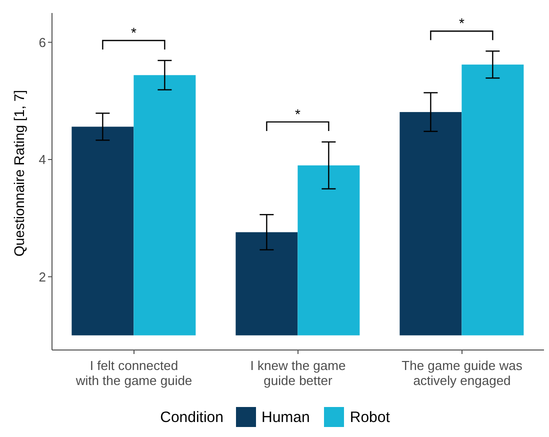  I want to click on legend-label: Robot, so click(370, 417).